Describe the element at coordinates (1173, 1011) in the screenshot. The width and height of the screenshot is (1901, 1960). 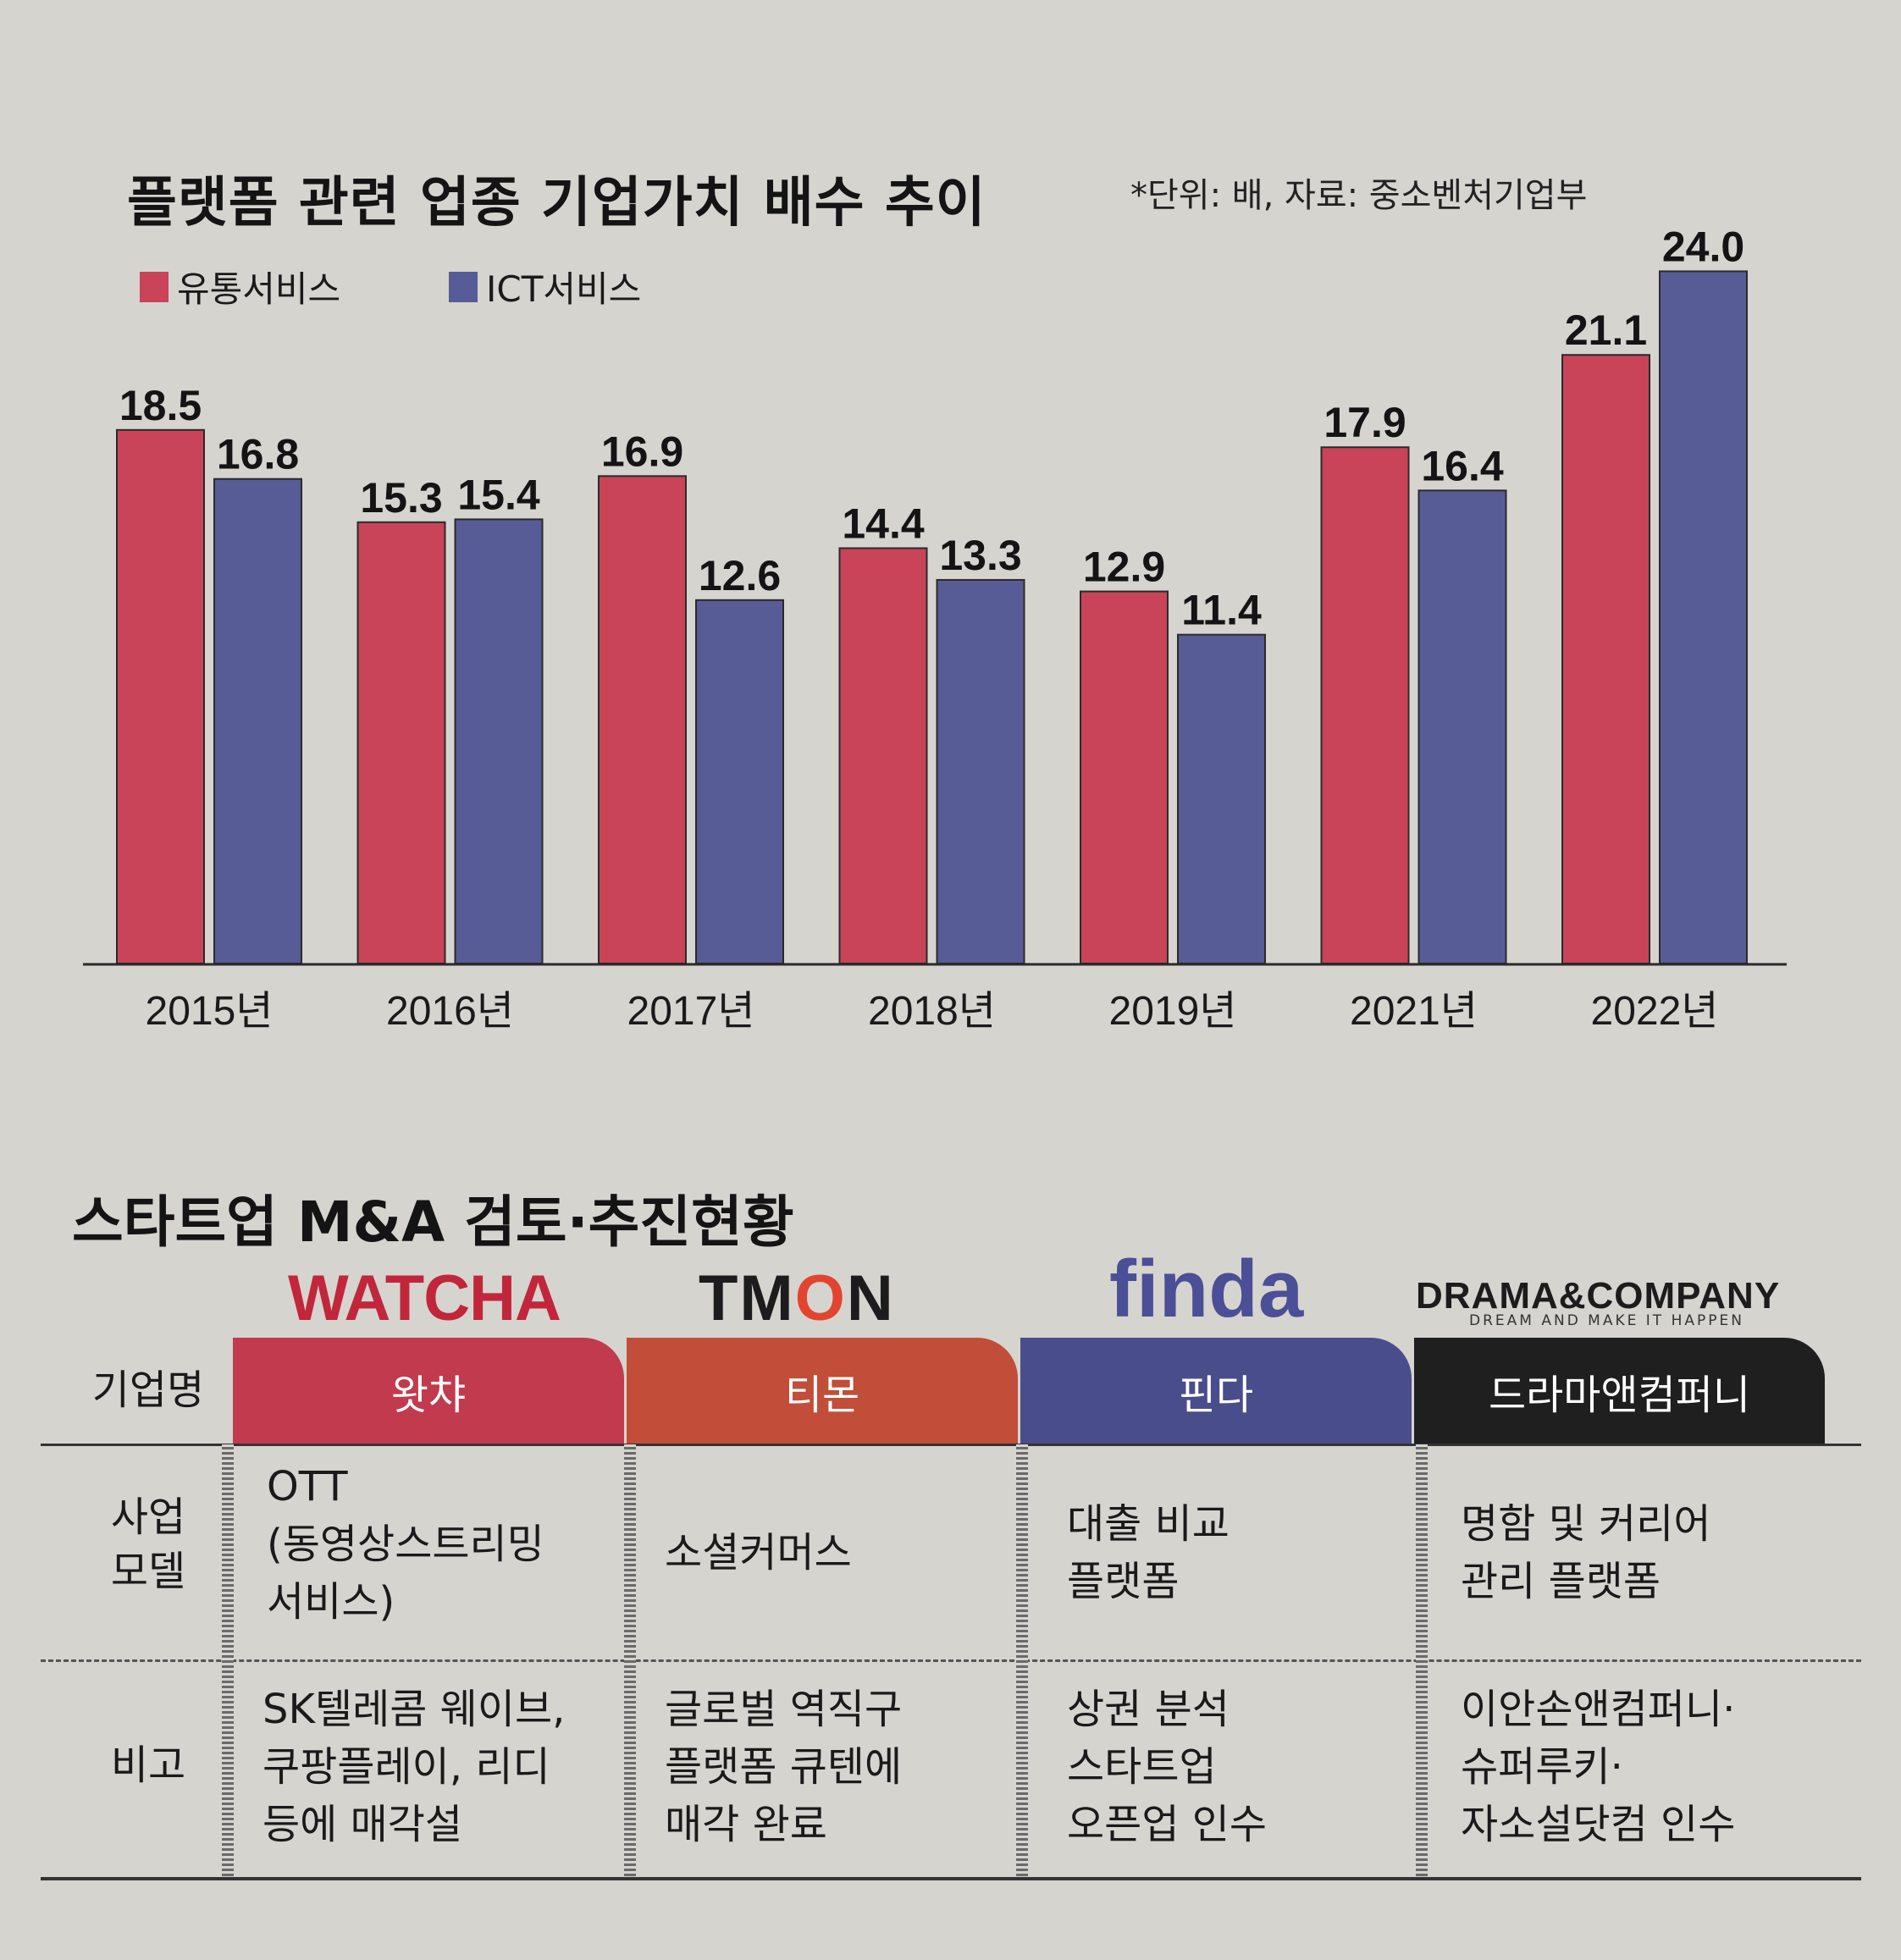
I see `x-tick-label: 2019년` at that location.